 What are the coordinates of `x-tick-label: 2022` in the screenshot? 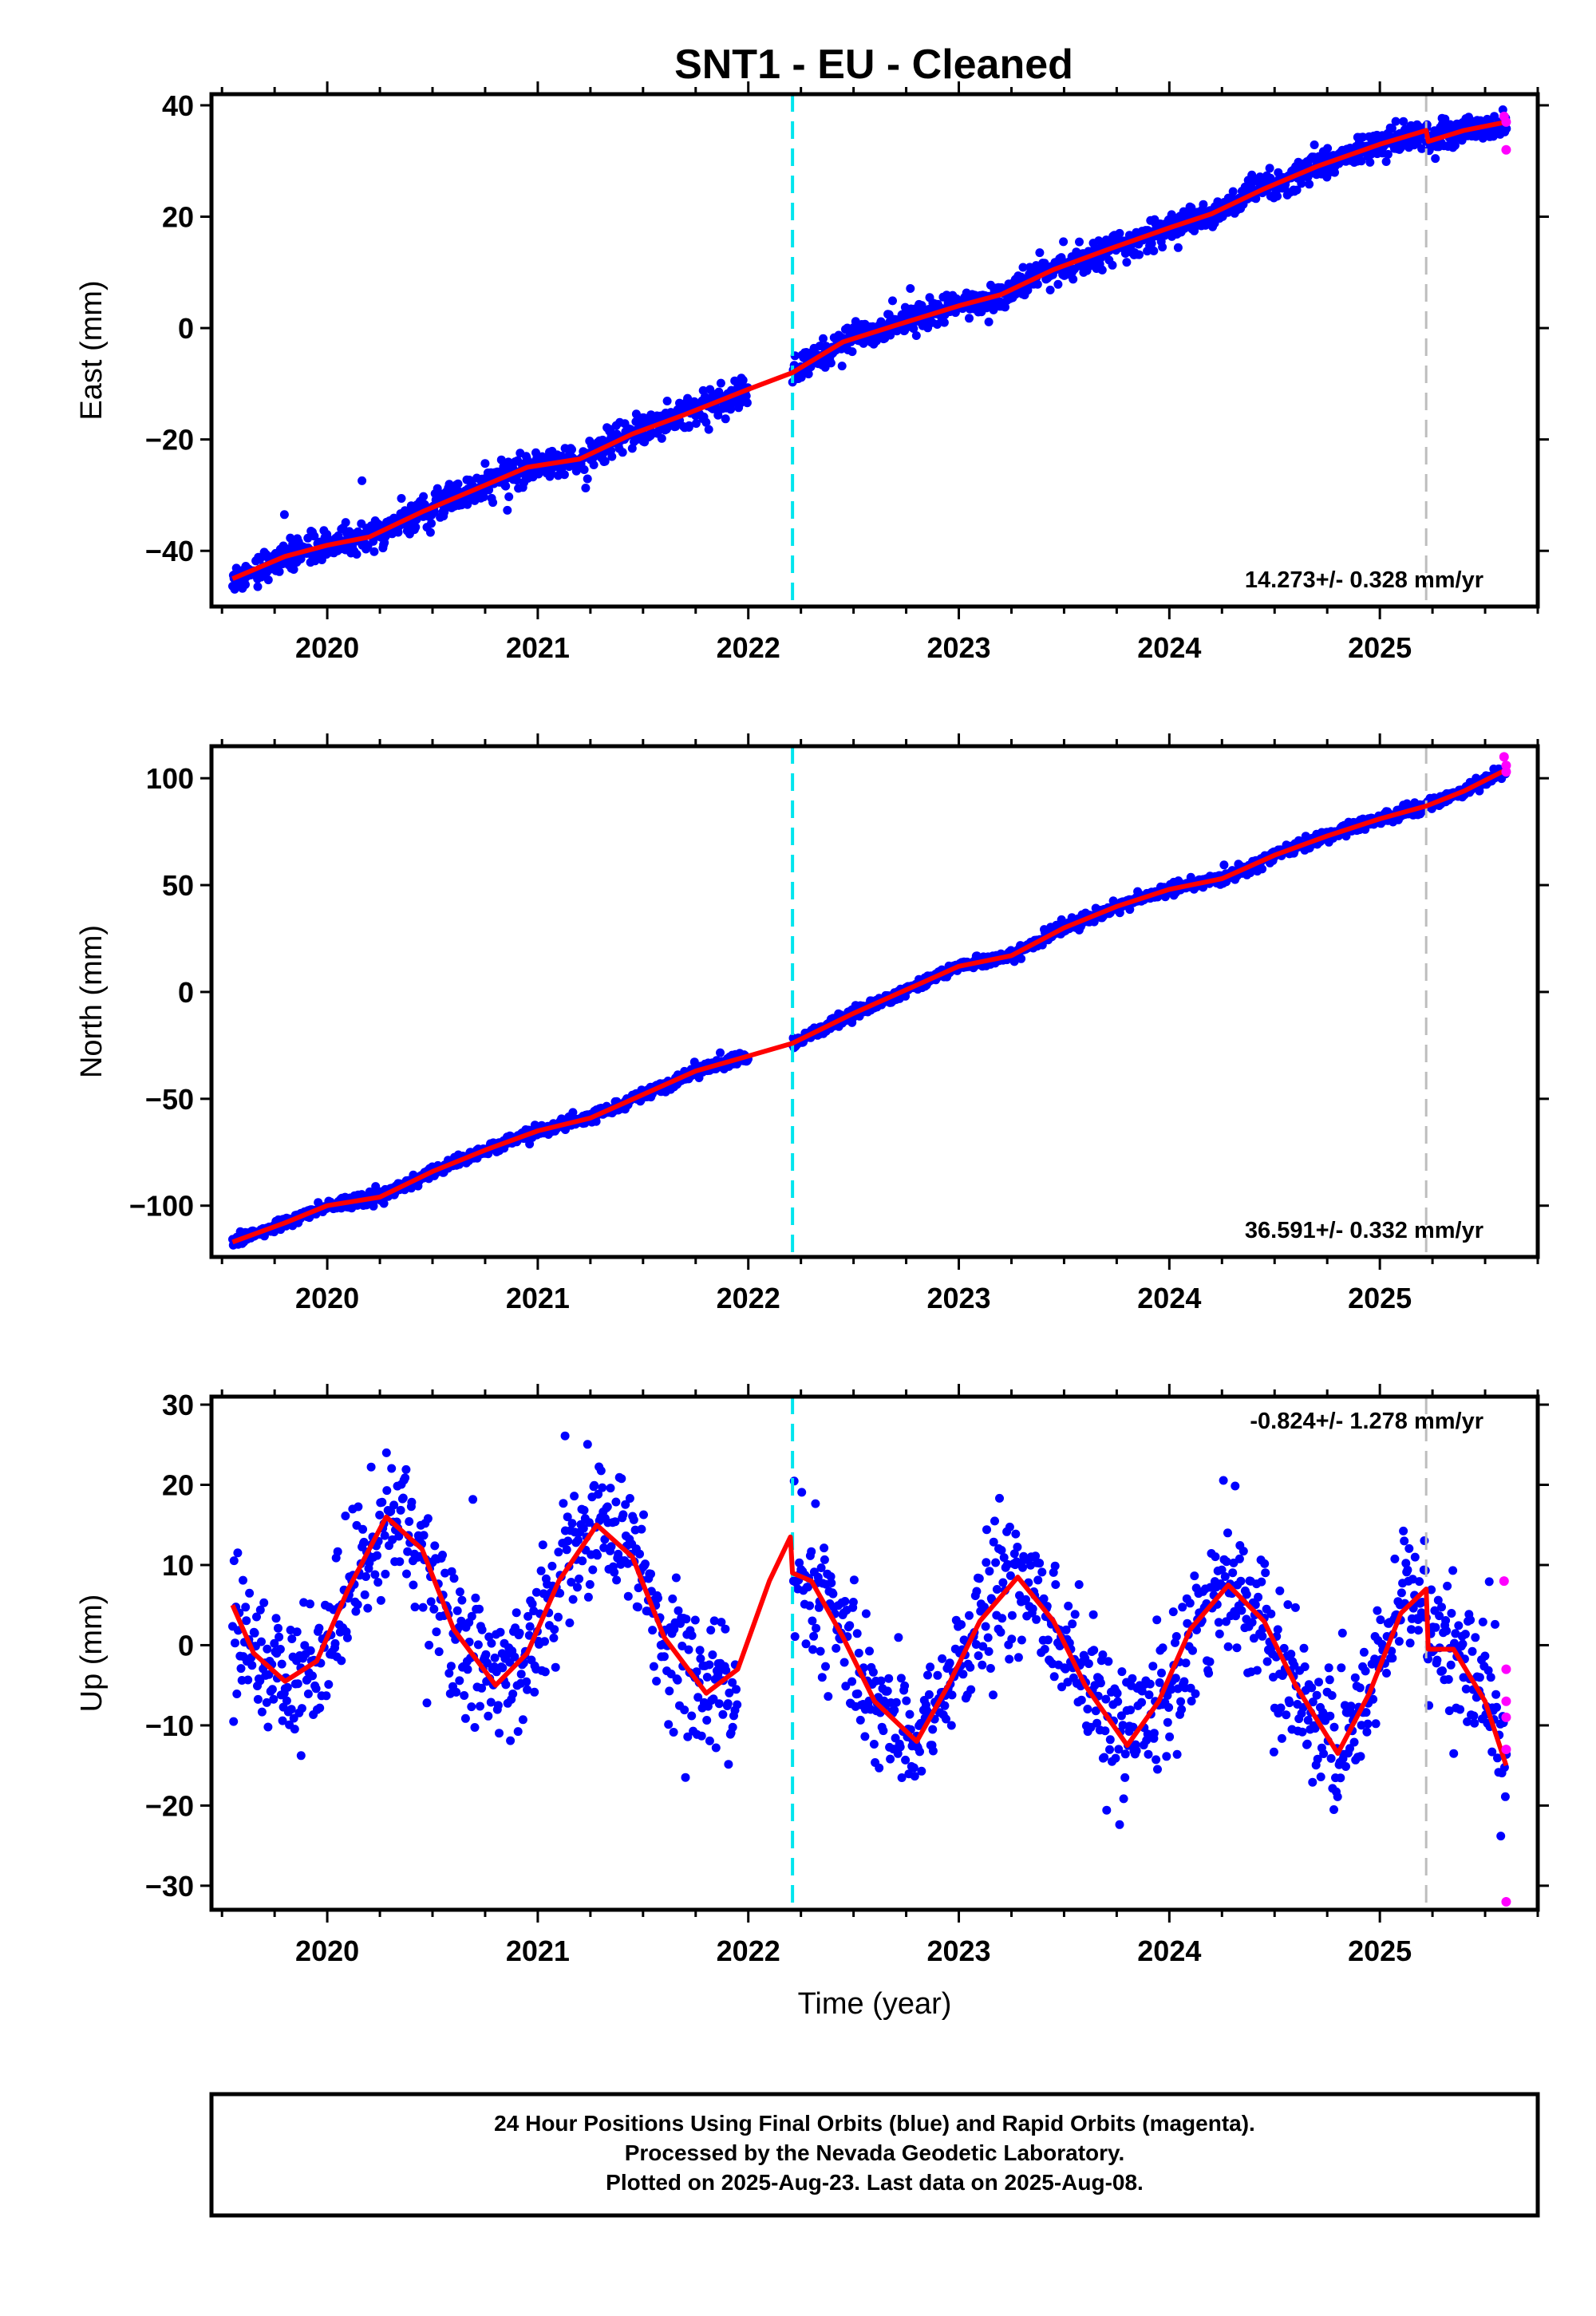 It's located at (748, 647).